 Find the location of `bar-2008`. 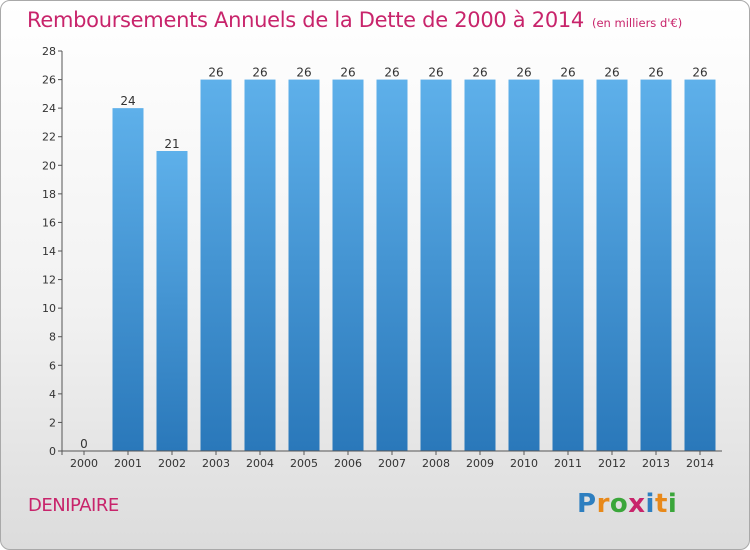

bar-2008 is located at coordinates (436, 265).